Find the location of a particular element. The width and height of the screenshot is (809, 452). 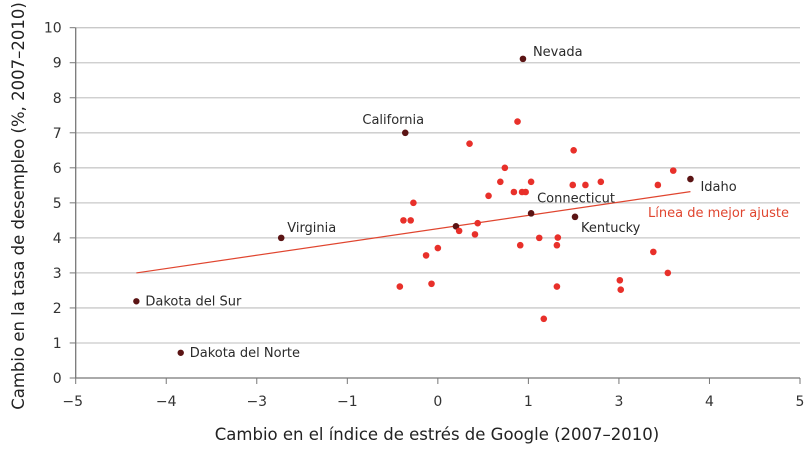

x-tick-label: −3 is located at coordinates (256, 402).